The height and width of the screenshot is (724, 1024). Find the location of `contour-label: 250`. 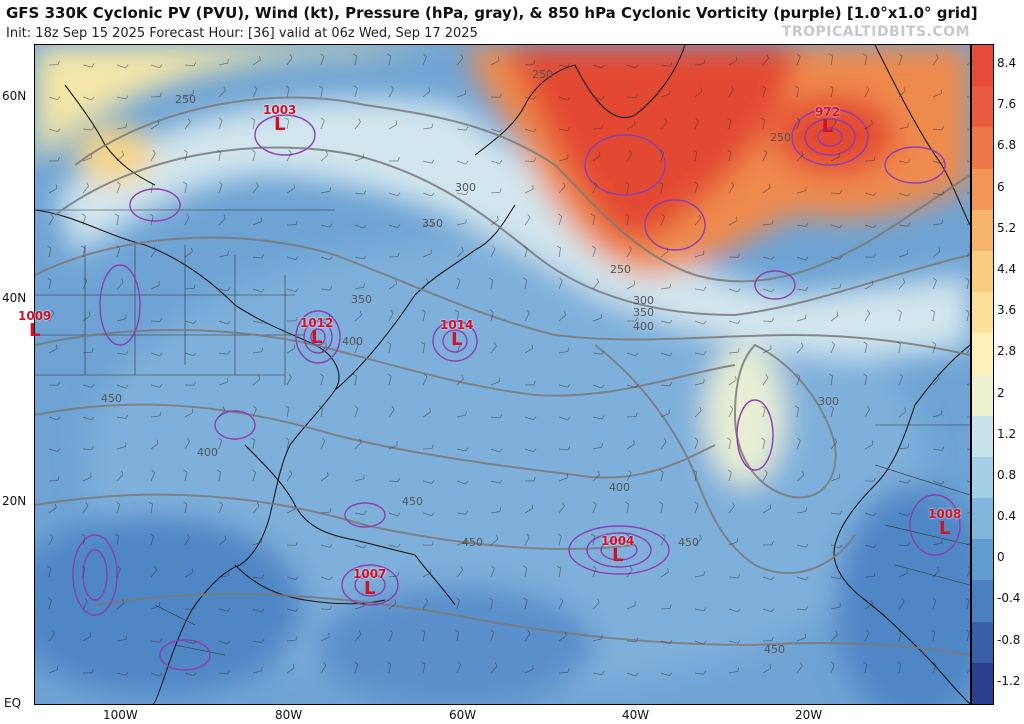

contour-label: 250 is located at coordinates (620, 269).